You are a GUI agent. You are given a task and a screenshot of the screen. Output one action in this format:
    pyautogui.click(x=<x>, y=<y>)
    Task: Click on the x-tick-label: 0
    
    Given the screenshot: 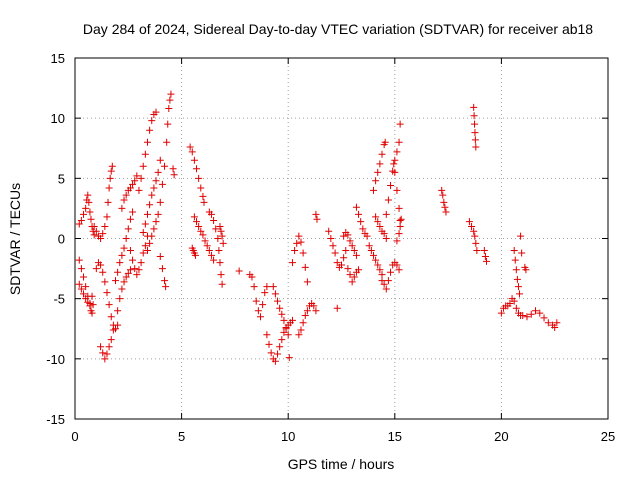 What is the action you would take?
    pyautogui.click(x=74, y=436)
    